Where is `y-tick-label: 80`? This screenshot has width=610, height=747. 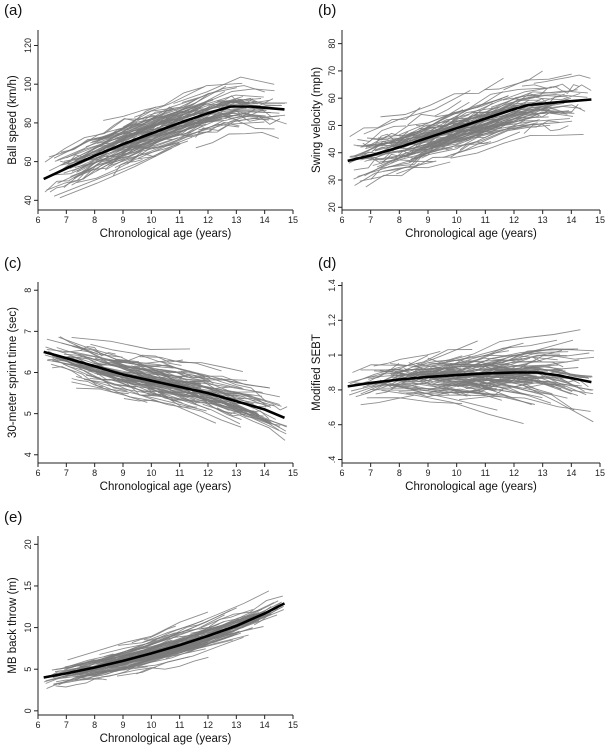
y-tick-label: 80 is located at coordinates (332, 44).